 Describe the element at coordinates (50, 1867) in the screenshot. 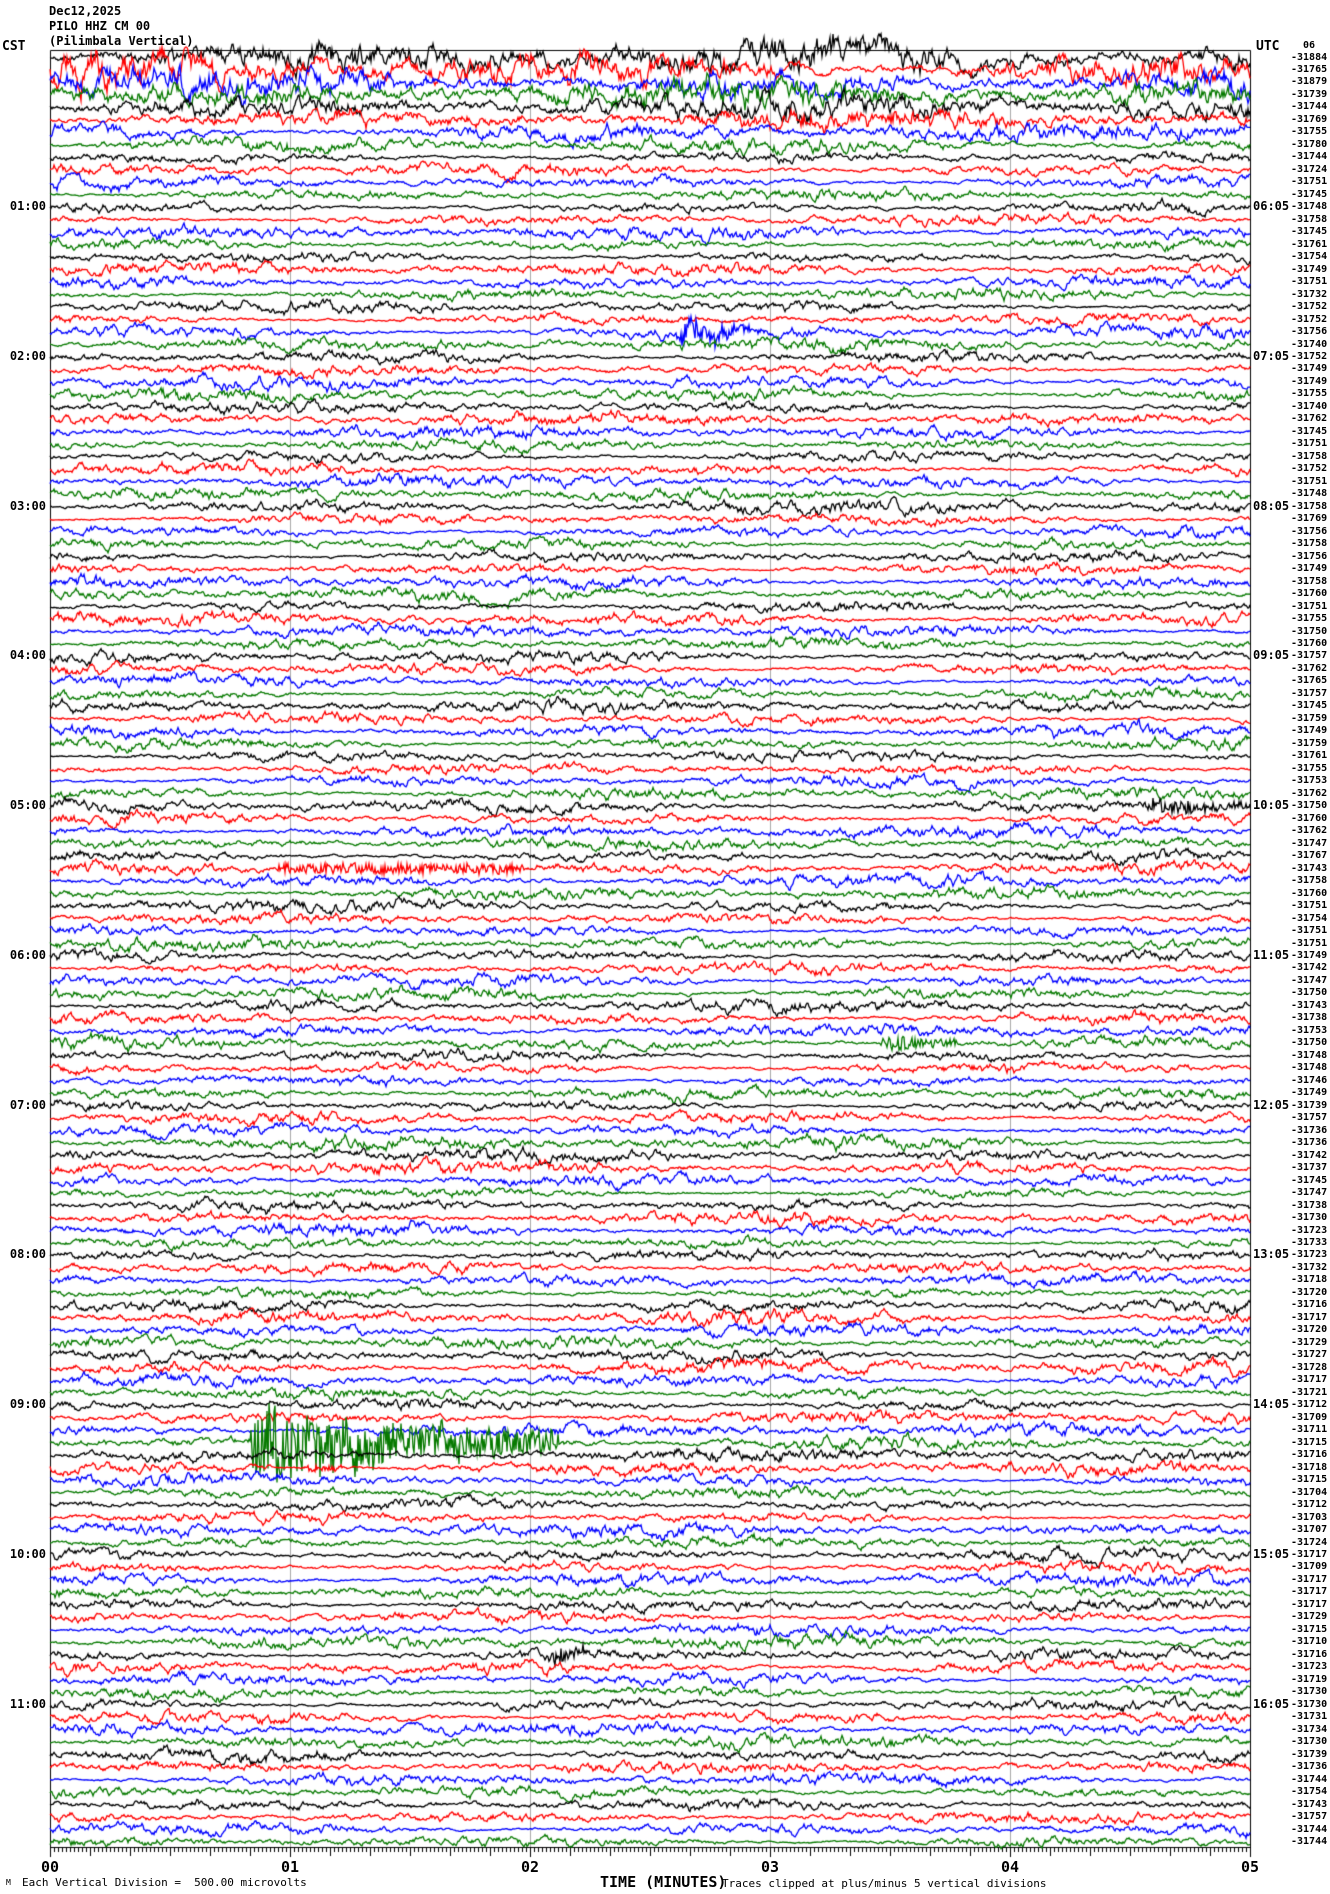

I see `minute-tick-label: 00` at that location.